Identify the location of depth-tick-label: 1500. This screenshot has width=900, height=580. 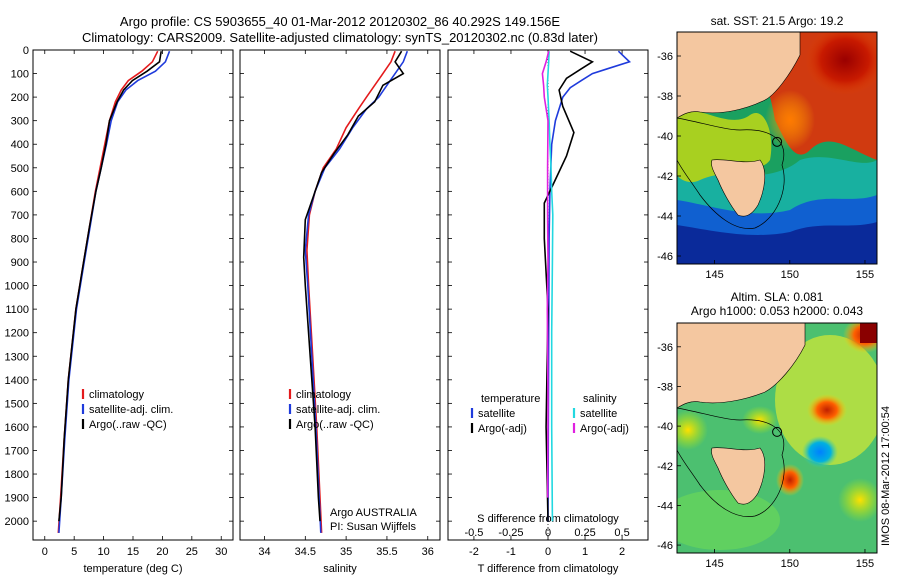
(17, 404).